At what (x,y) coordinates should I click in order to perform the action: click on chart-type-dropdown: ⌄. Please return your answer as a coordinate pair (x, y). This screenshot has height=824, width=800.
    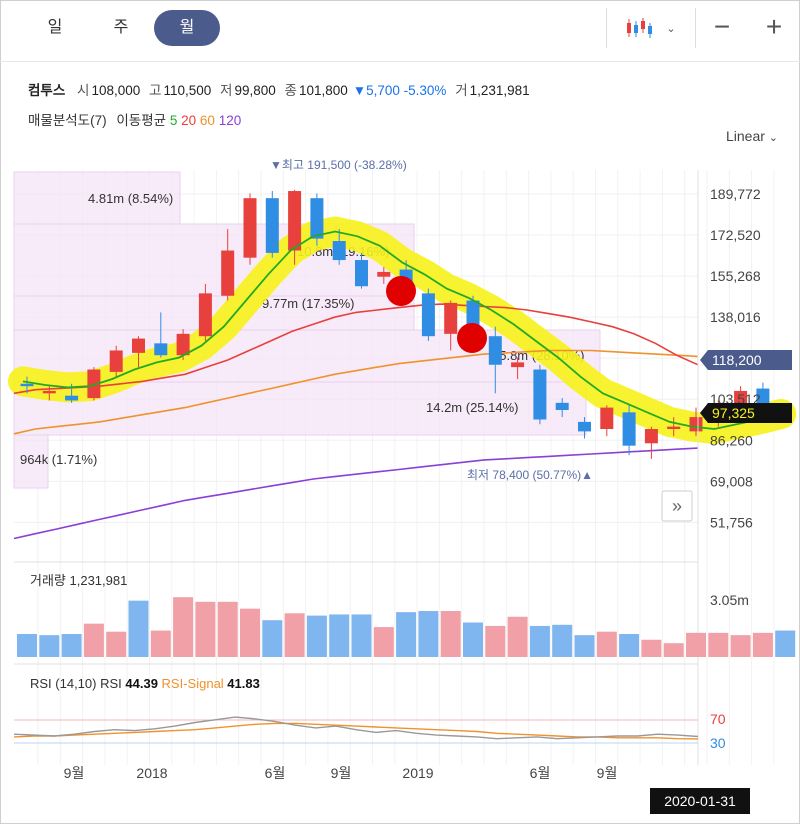
    Looking at the image, I should click on (651, 28).